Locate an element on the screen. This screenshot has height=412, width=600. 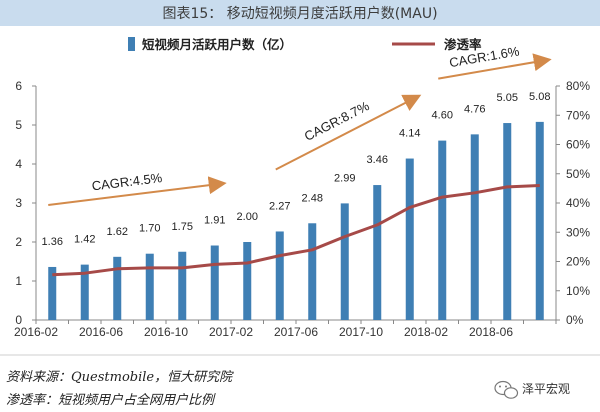
bar-value-label: 5.08 is located at coordinates (539, 97).